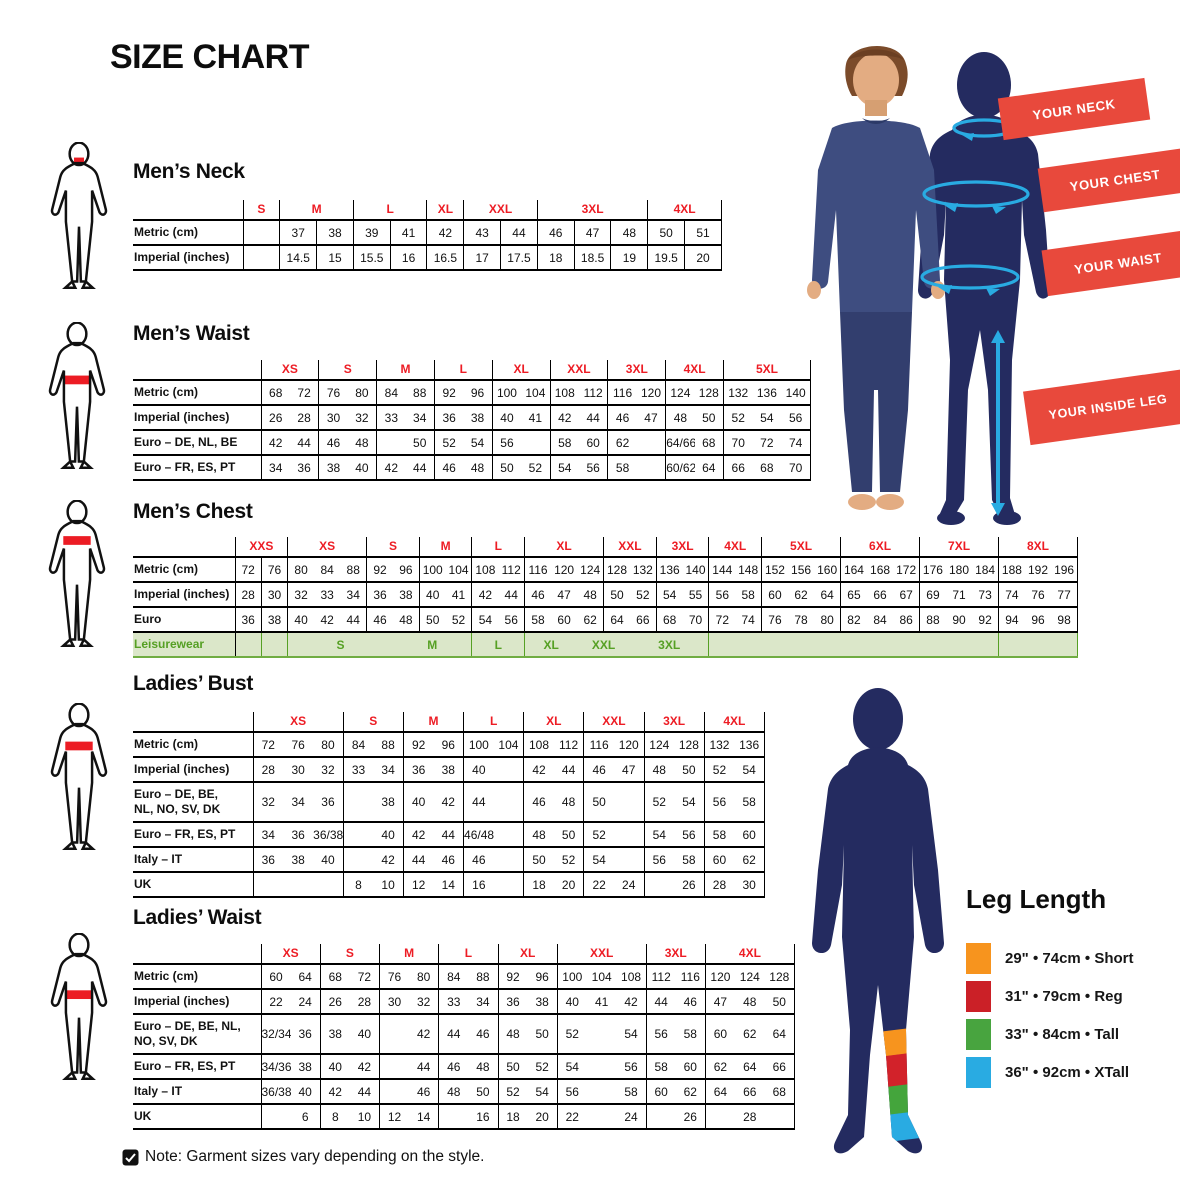  I want to click on size-cell: 17, so click(482, 257).